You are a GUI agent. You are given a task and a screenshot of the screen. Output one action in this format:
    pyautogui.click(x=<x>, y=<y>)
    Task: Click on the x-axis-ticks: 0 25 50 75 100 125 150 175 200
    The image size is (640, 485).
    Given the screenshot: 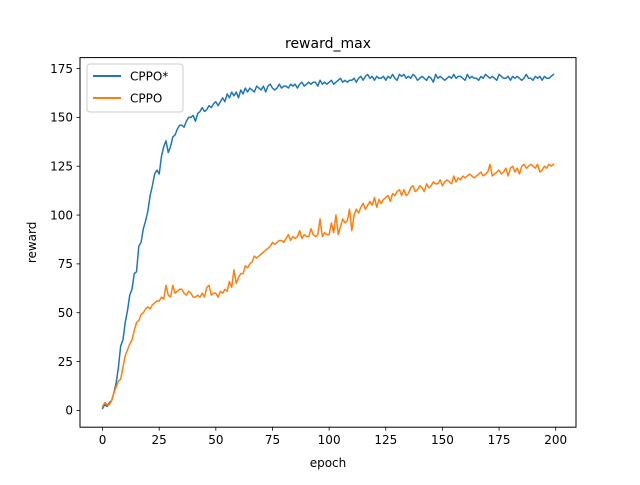 What is the action you would take?
    pyautogui.click(x=333, y=437)
    